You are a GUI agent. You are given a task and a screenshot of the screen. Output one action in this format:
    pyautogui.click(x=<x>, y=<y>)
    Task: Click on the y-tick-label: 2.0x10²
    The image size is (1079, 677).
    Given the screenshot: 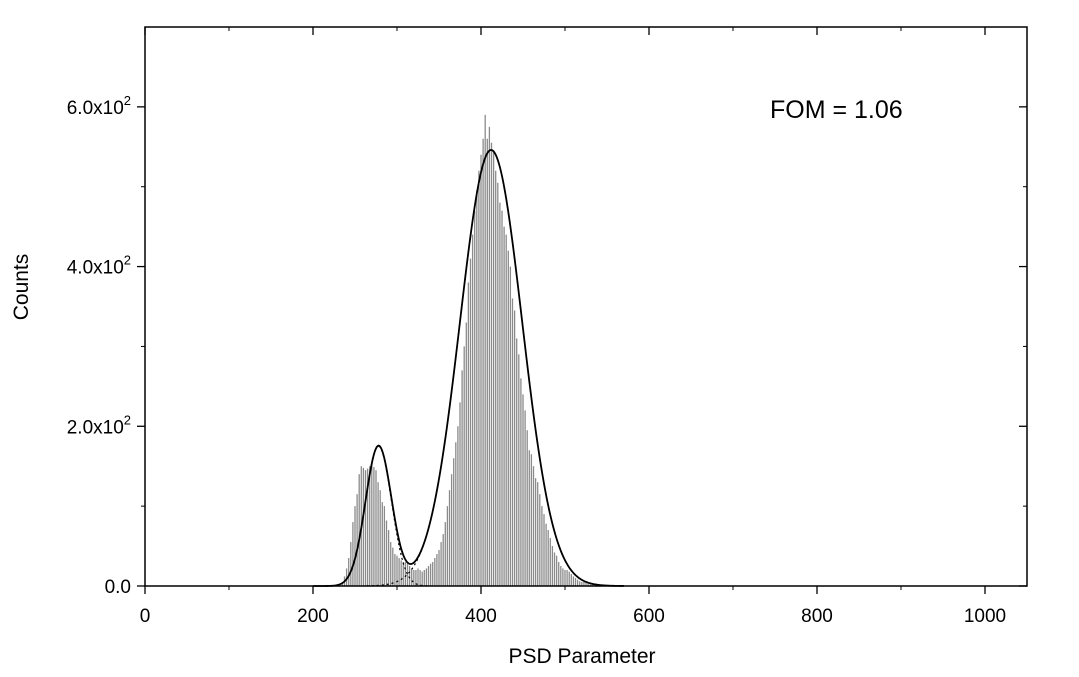 What is the action you would take?
    pyautogui.click(x=99, y=425)
    